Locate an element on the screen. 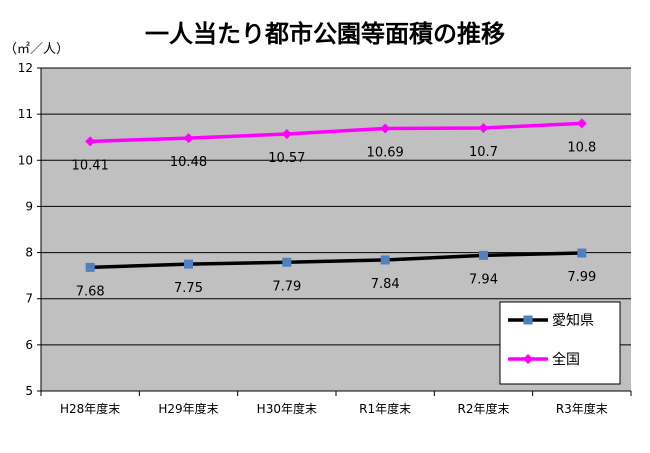 The height and width of the screenshot is (453, 650). y-axis-unit-label: （㎡／人） is located at coordinates (36, 49).